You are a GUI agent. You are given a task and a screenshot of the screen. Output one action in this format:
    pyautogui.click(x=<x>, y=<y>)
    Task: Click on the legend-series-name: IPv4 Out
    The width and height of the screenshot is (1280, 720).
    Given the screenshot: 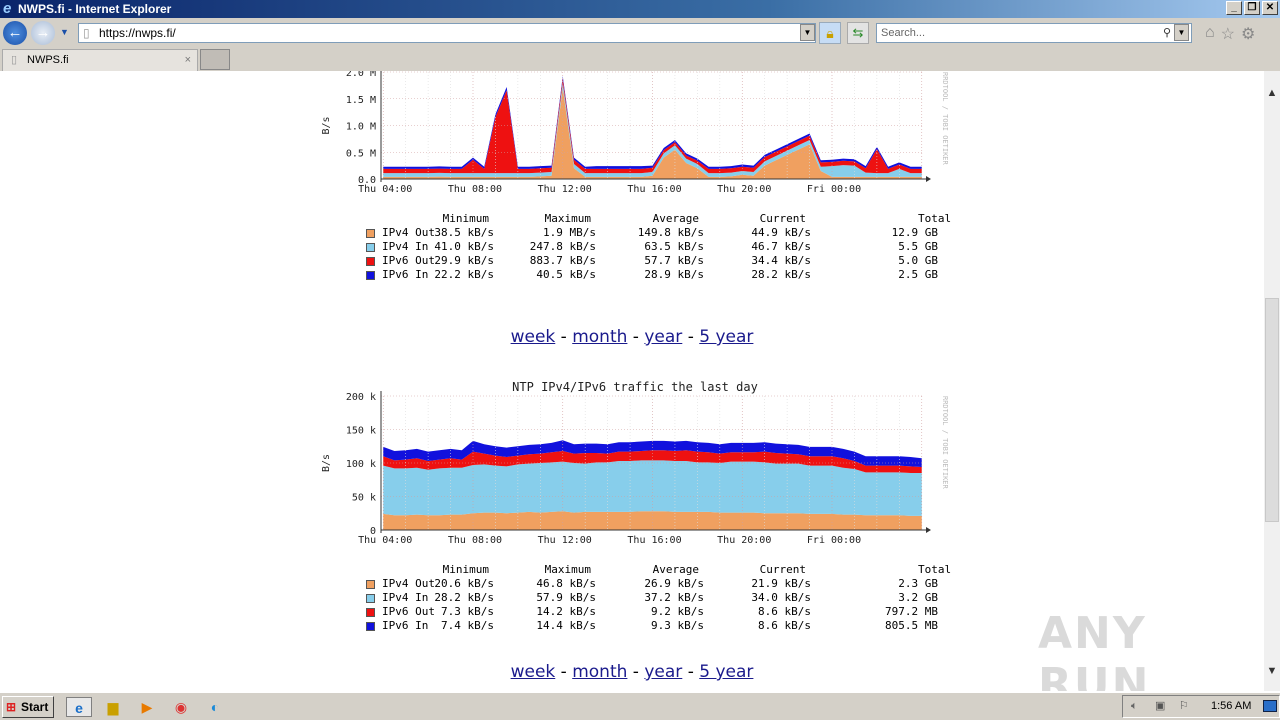 What is the action you would take?
    pyautogui.click(x=408, y=232)
    